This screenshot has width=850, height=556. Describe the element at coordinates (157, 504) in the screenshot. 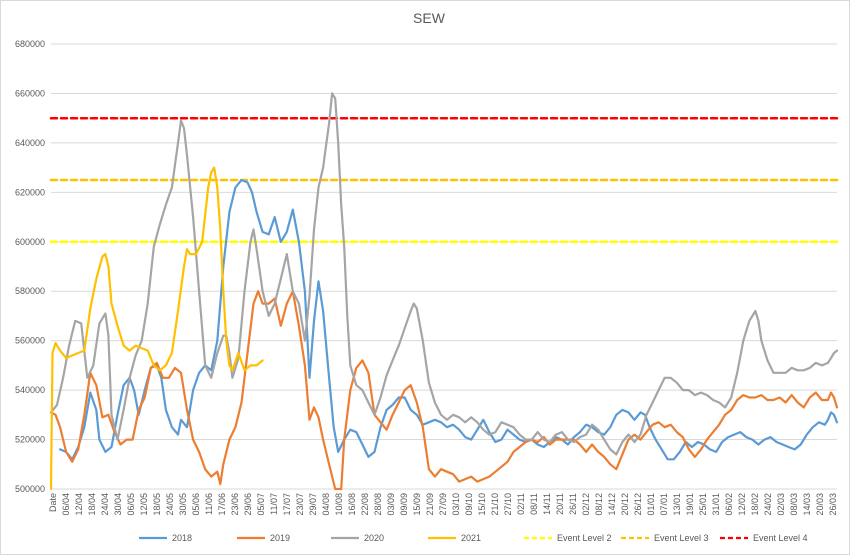

I see `x-tick-label: 18/05` at that location.